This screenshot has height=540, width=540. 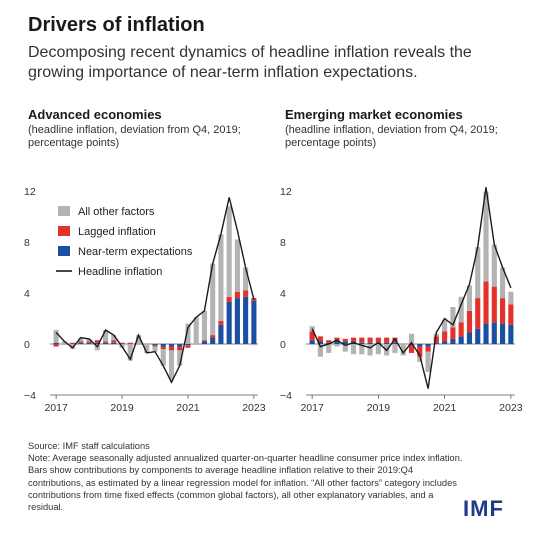 I want to click on y-tick-label: 8, so click(x=283, y=243).